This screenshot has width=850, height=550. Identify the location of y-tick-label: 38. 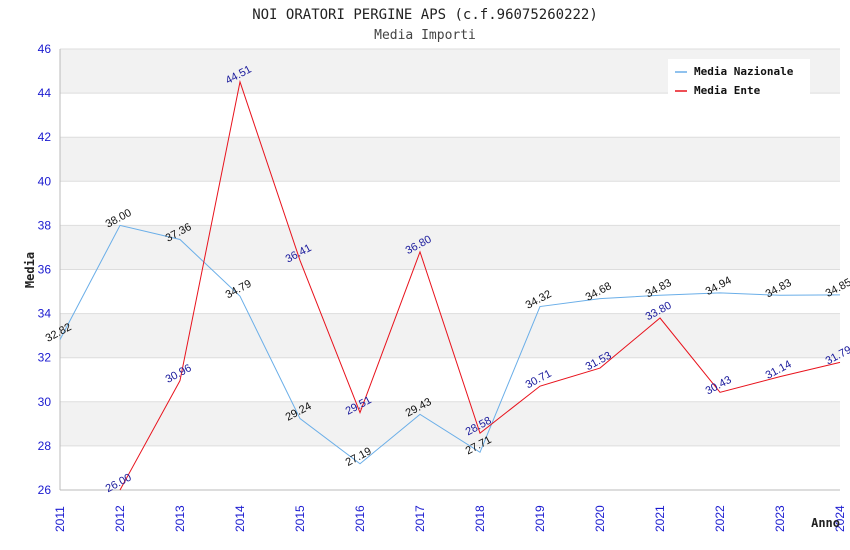
(45, 225).